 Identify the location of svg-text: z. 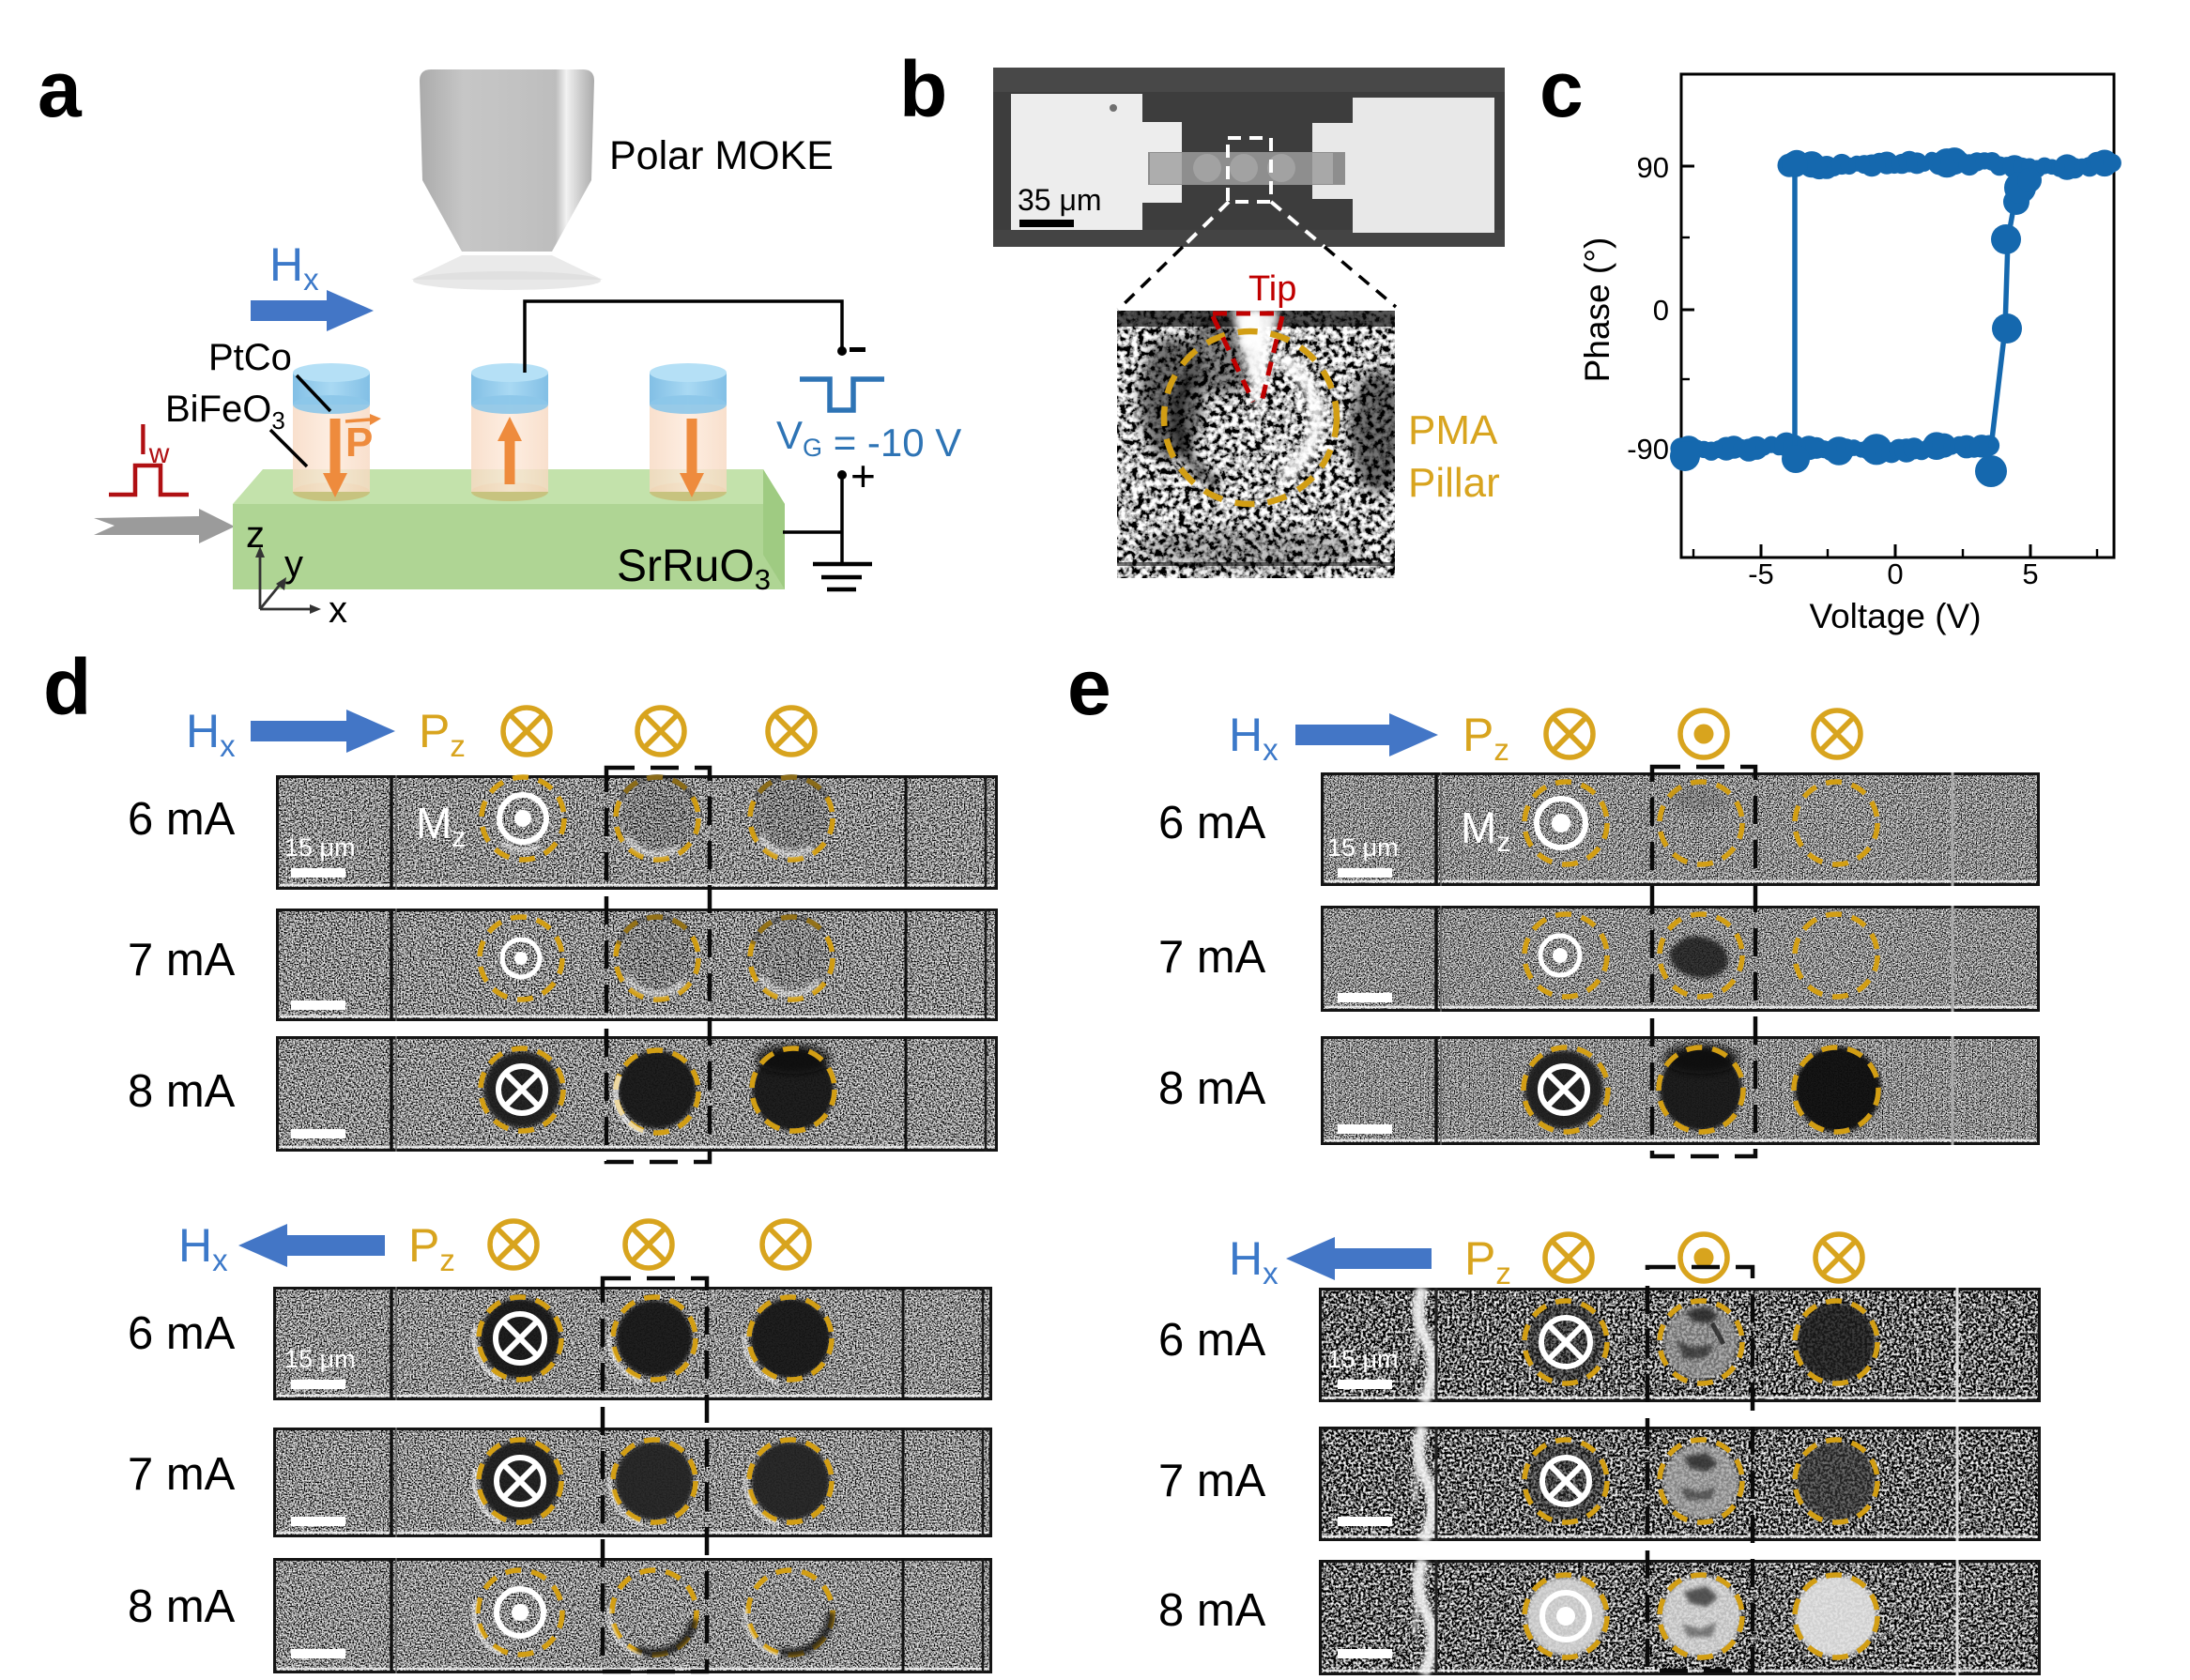
(255, 535).